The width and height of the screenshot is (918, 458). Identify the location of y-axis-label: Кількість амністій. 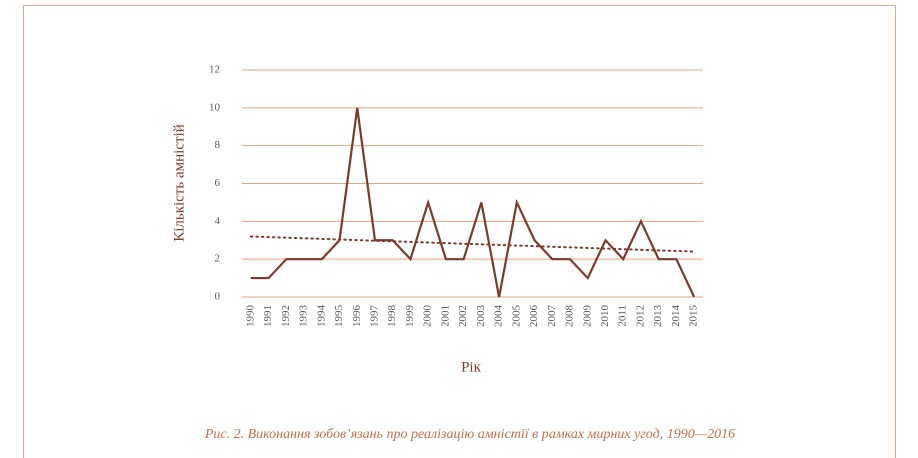
(179, 183).